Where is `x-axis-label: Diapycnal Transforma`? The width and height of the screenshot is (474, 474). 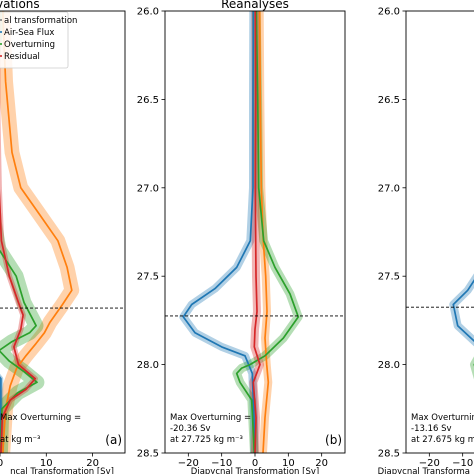
x-axis-label: Diapycnal Transforma is located at coordinates (424, 470).